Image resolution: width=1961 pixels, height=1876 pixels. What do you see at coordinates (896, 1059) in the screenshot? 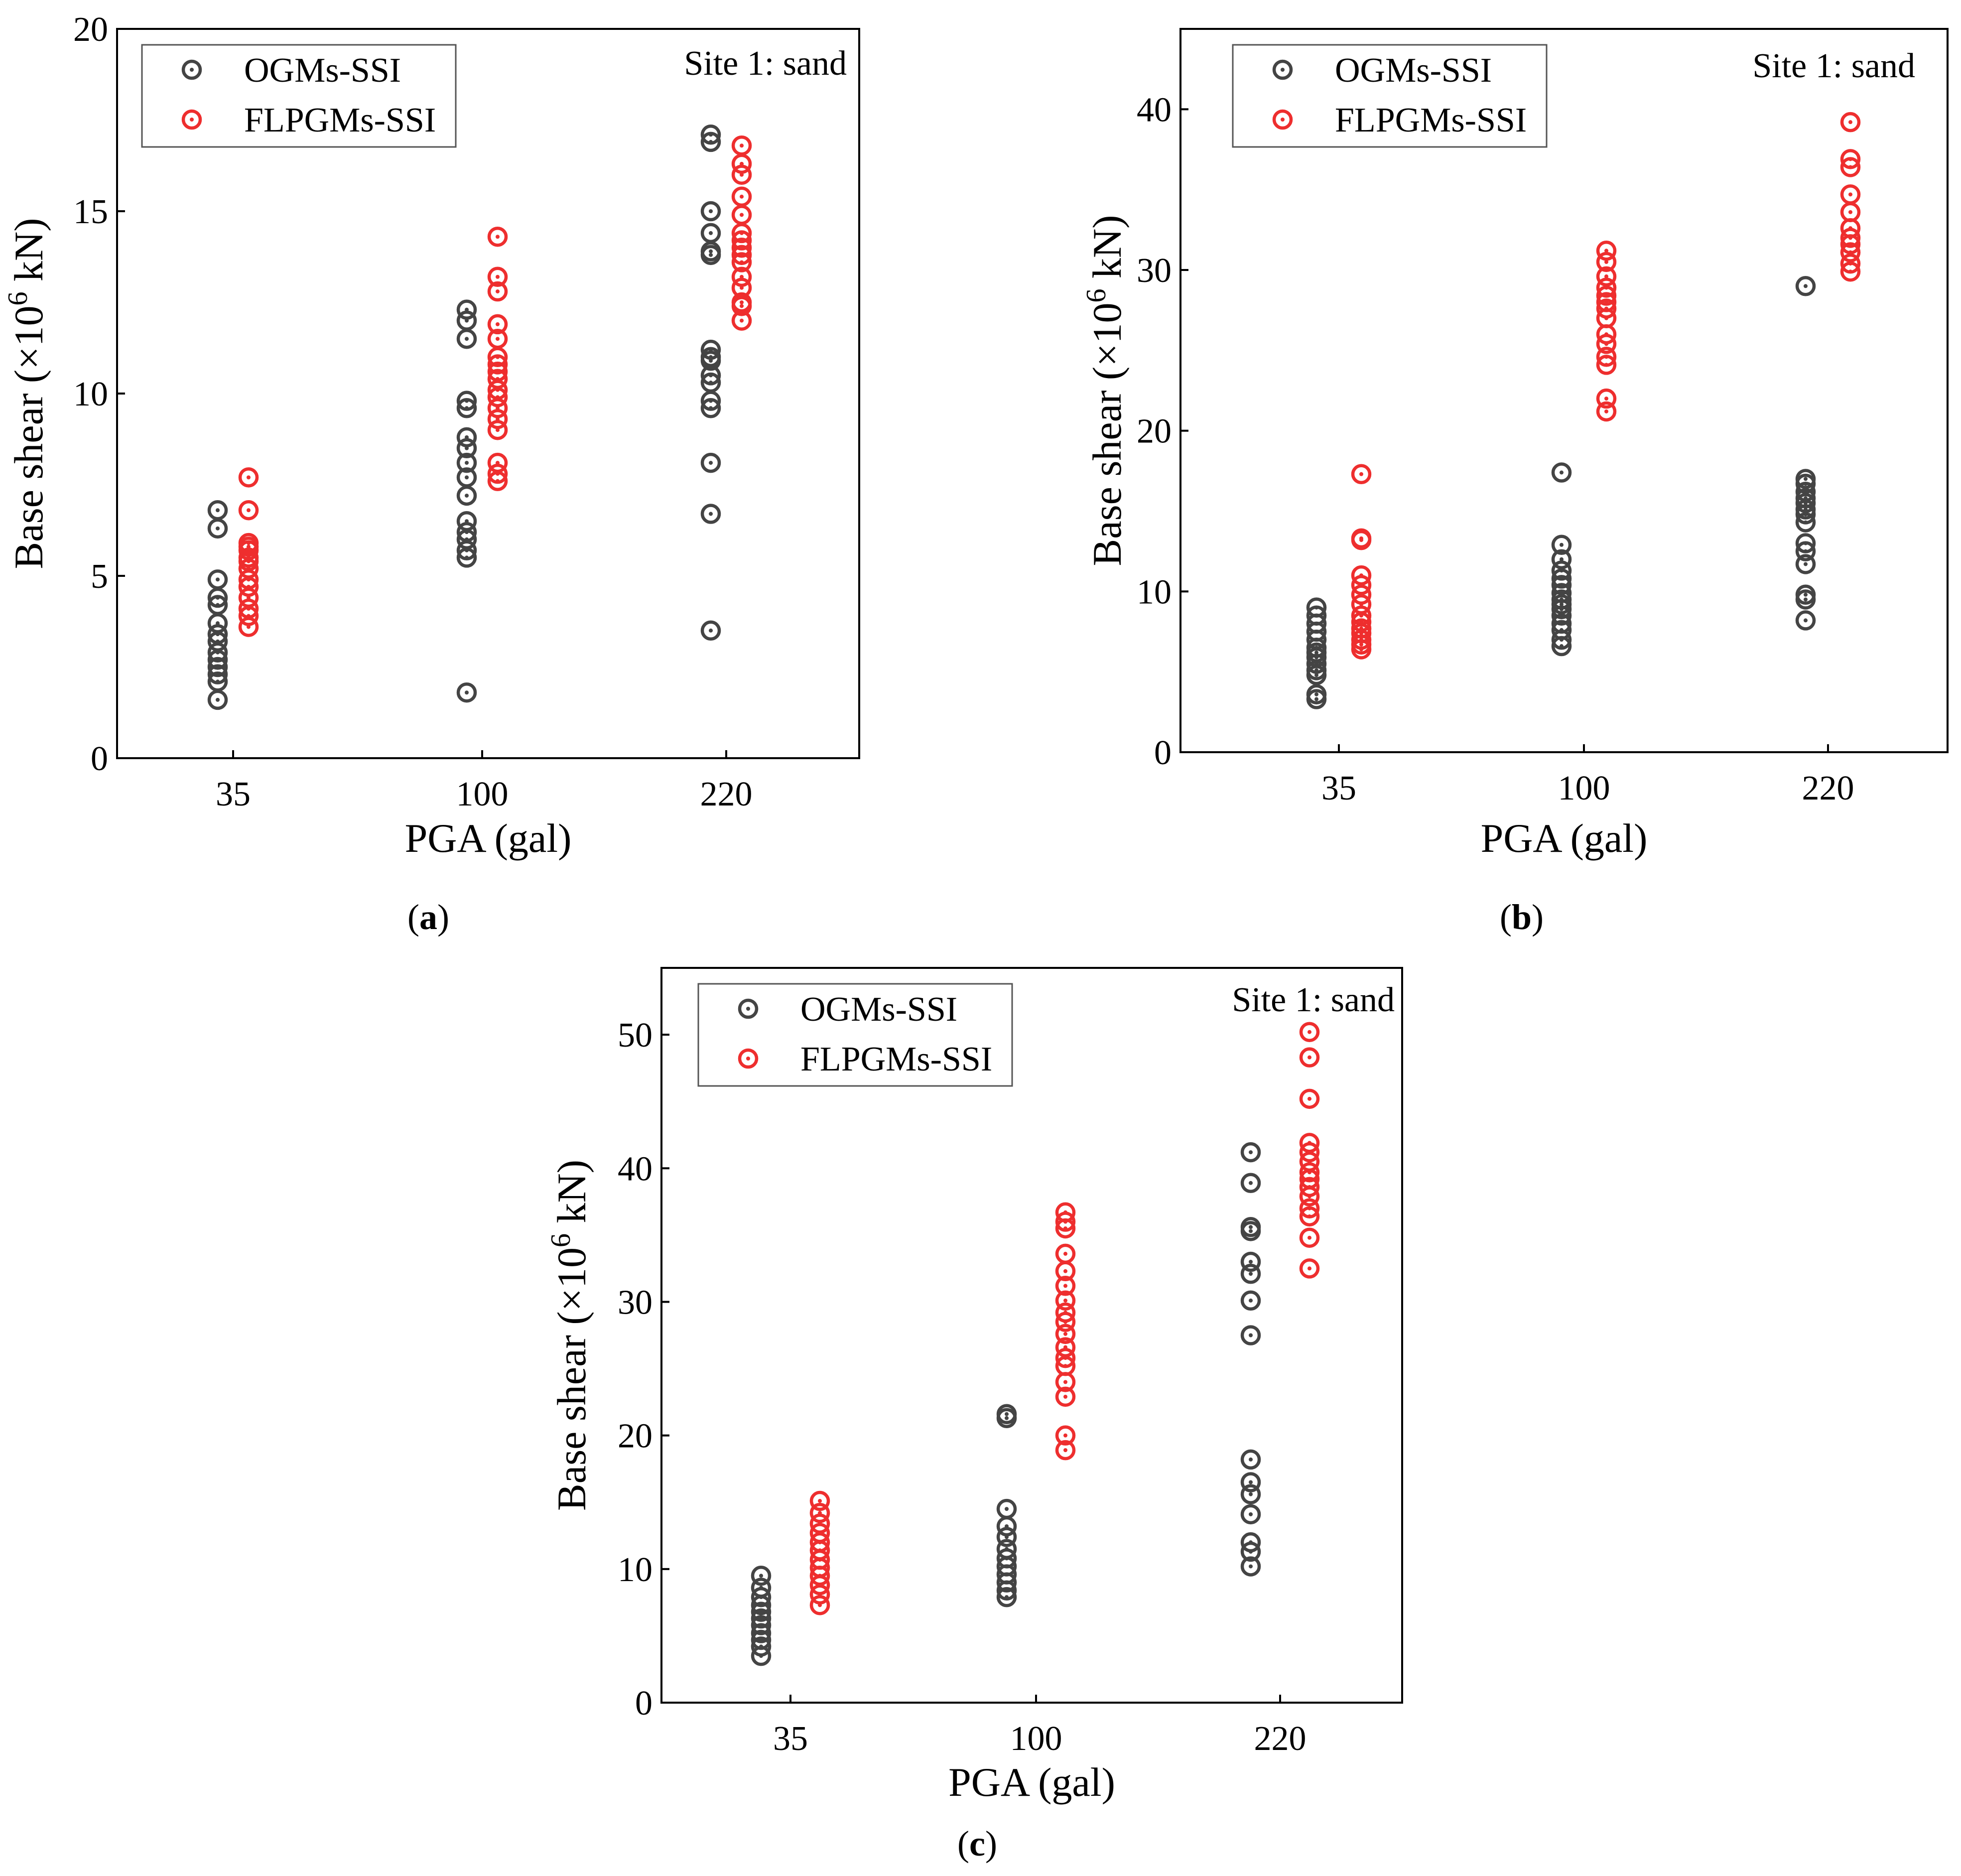
I see `legend-label-flpgm: FLPGMs-SSI` at bounding box center [896, 1059].